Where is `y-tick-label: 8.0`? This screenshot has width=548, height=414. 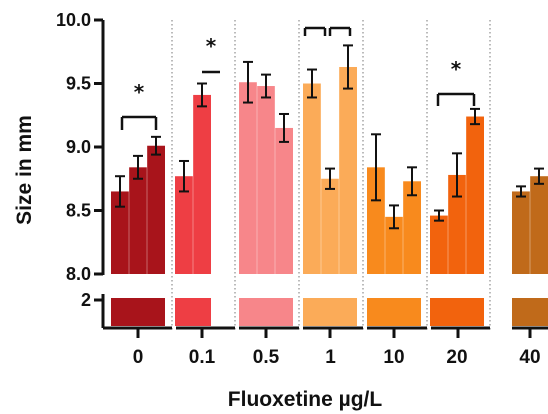
y-tick-label: 8.0 is located at coordinates (78, 274).